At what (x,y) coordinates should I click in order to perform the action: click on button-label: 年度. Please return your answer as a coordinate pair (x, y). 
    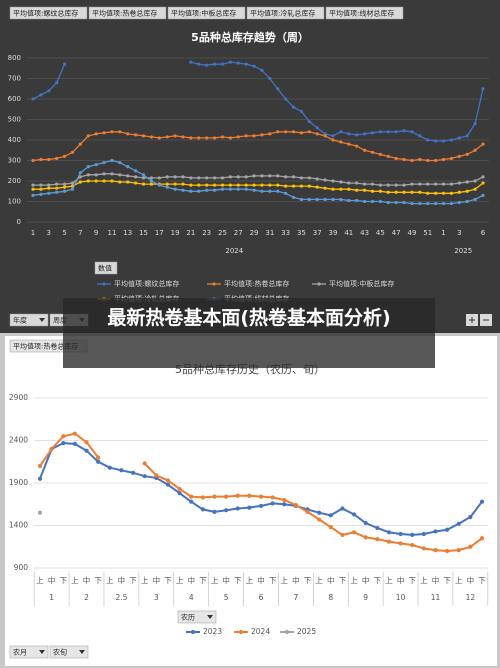
    Looking at the image, I should click on (20, 320).